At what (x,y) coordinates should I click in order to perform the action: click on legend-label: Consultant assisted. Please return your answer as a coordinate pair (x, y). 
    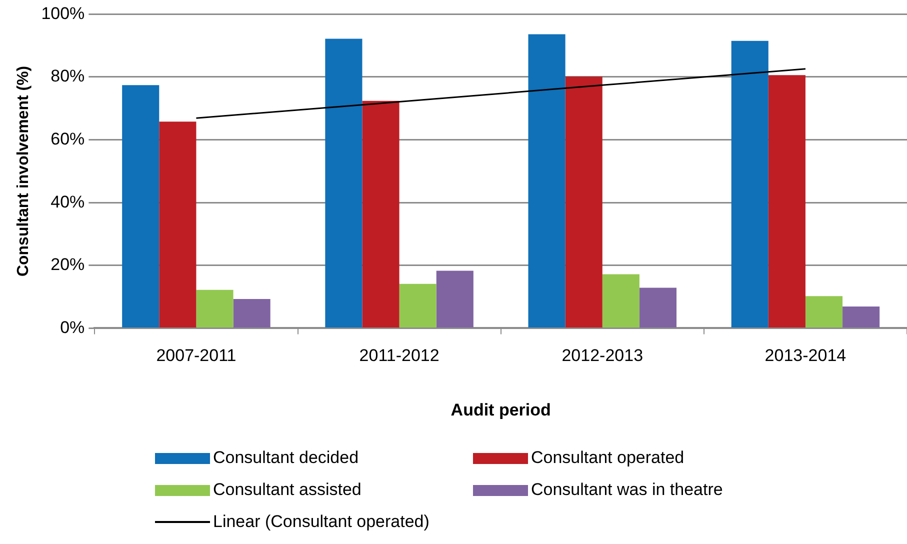
    Looking at the image, I should click on (287, 490).